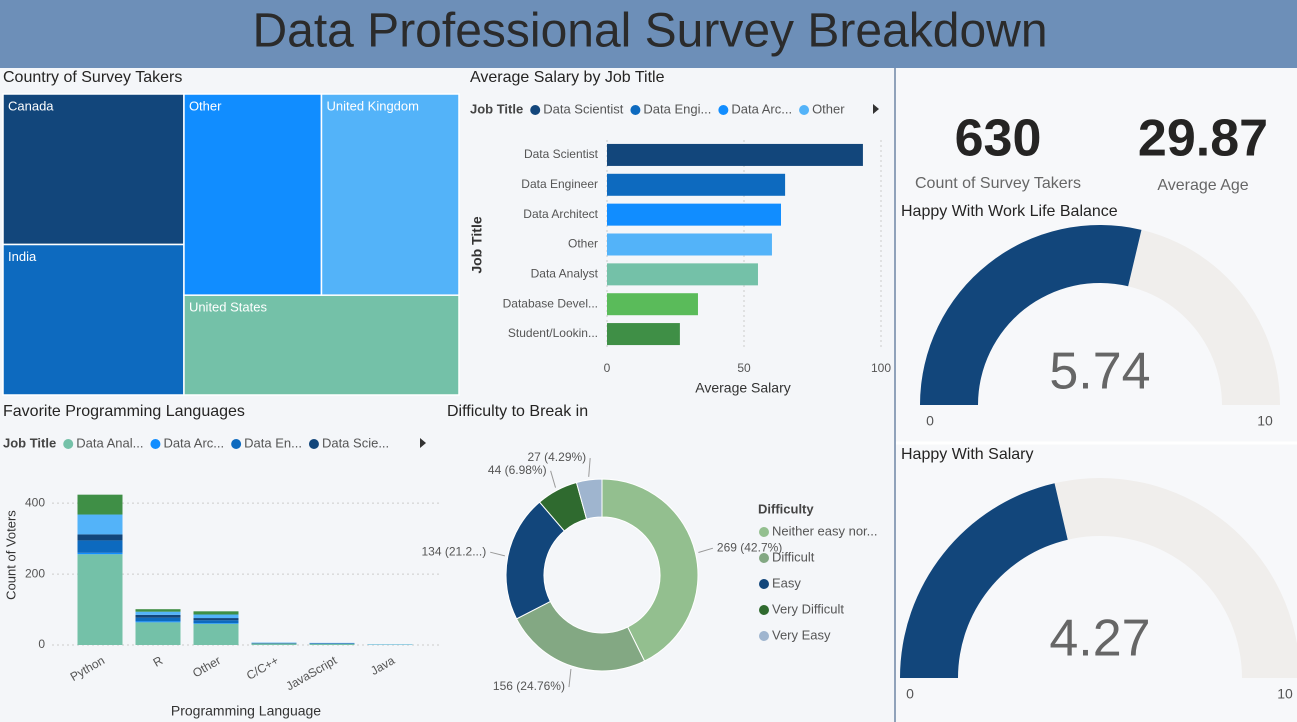 This screenshot has height=722, width=1297. Describe the element at coordinates (517, 470) in the screenshot. I see `data-label: 44 (6.98%)` at that location.